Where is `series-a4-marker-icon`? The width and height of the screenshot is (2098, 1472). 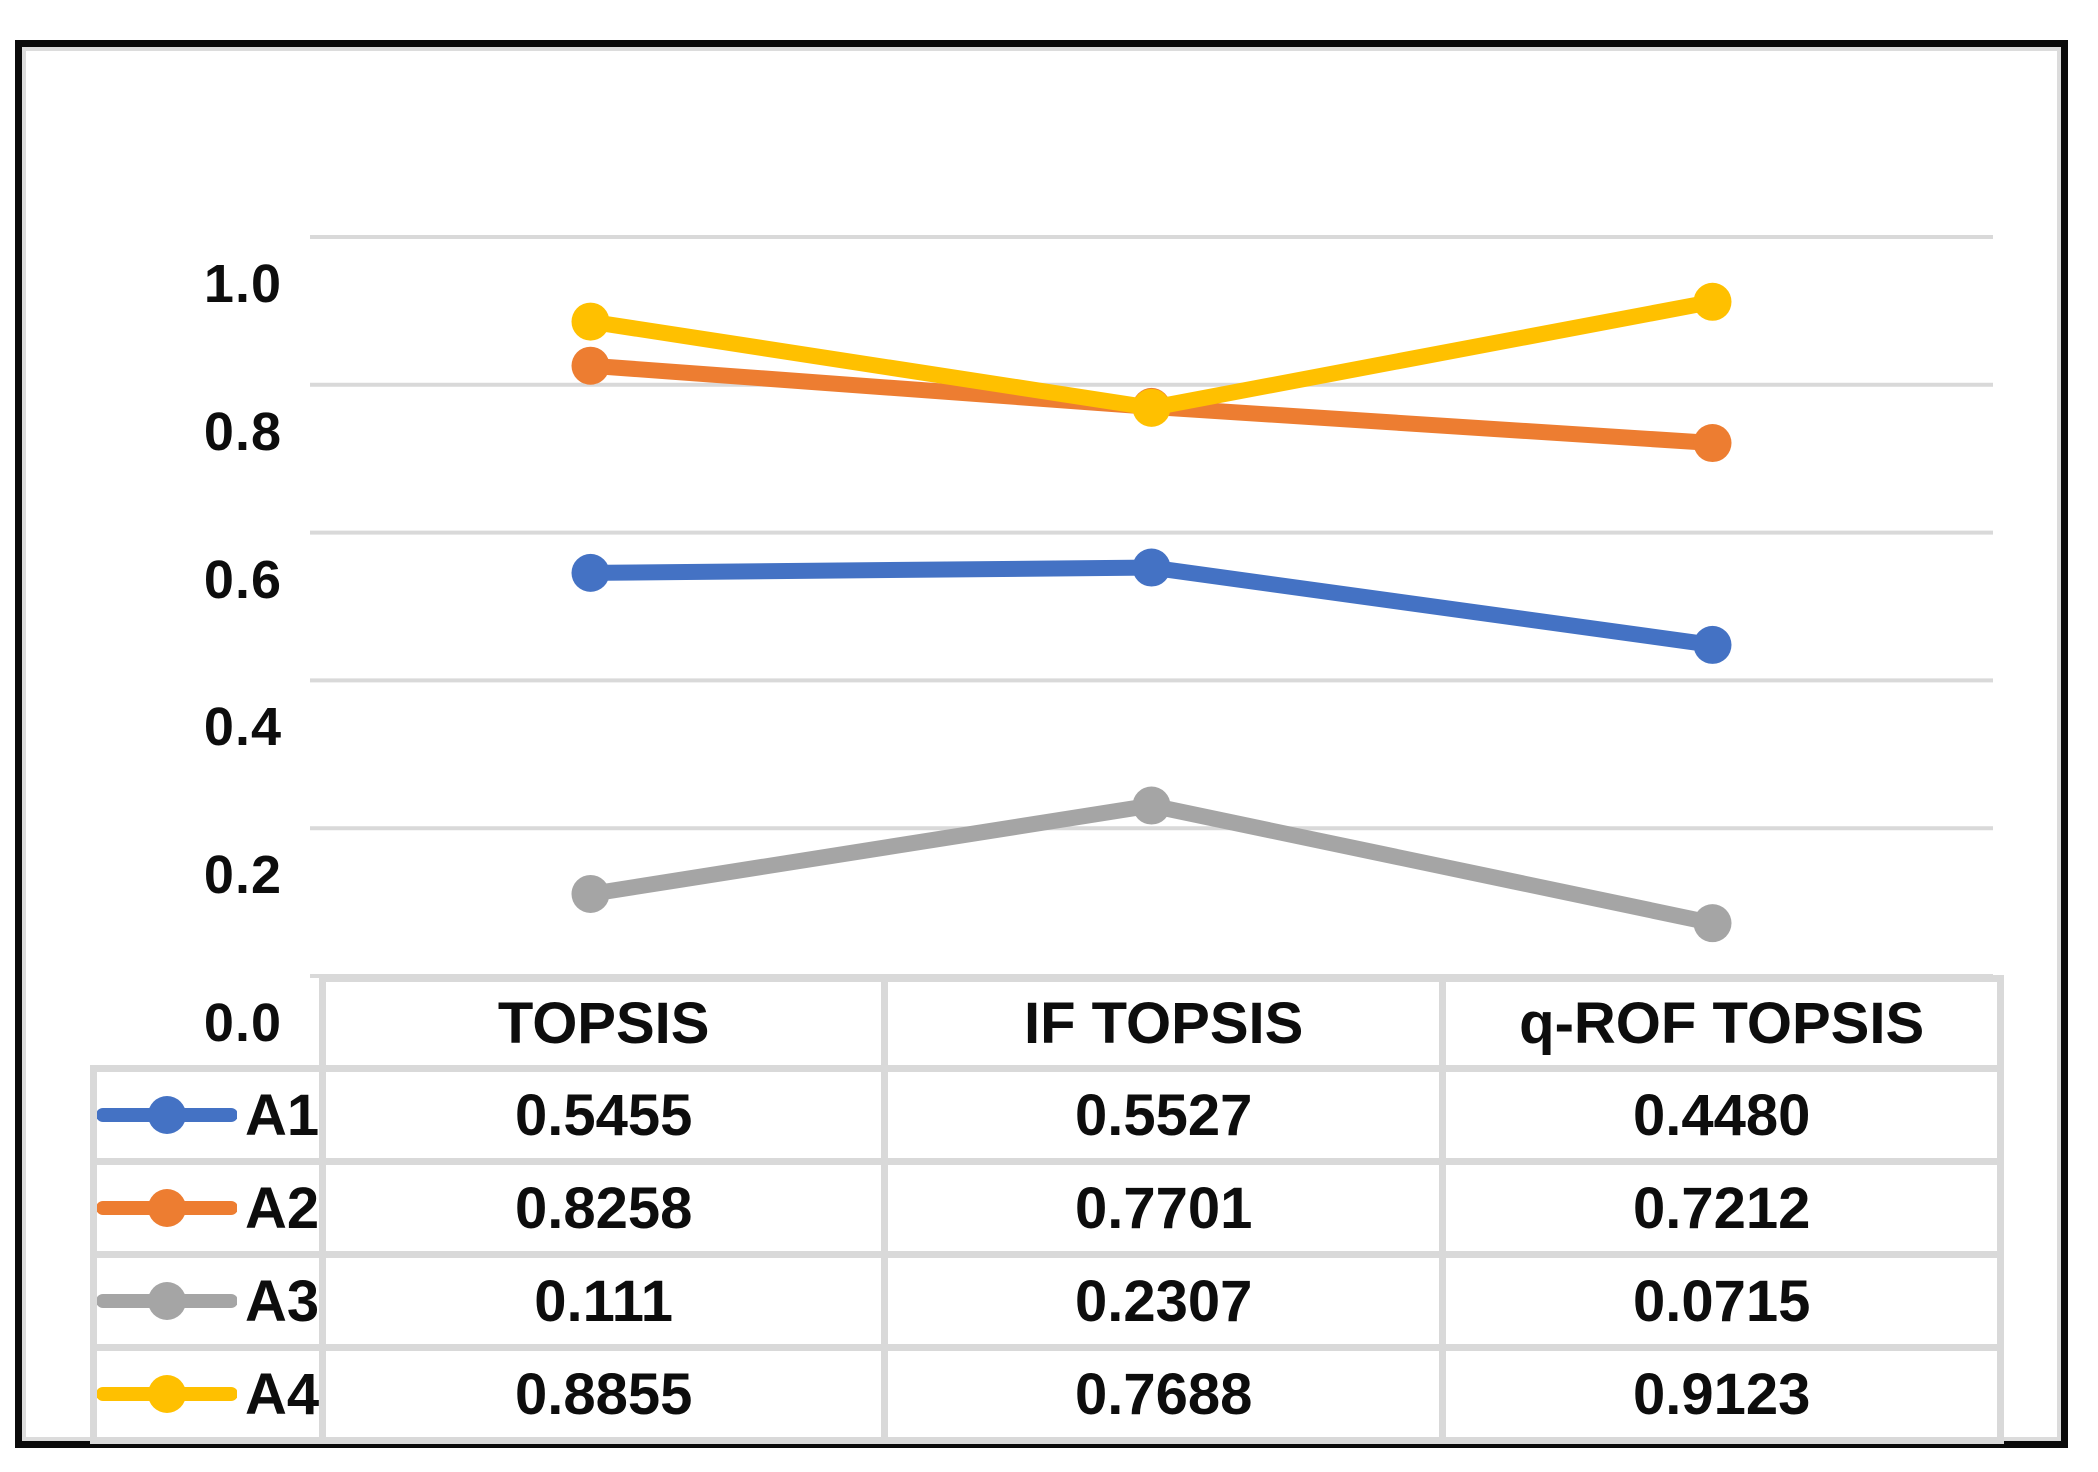 series-a4-marker-icon is located at coordinates (168, 1394).